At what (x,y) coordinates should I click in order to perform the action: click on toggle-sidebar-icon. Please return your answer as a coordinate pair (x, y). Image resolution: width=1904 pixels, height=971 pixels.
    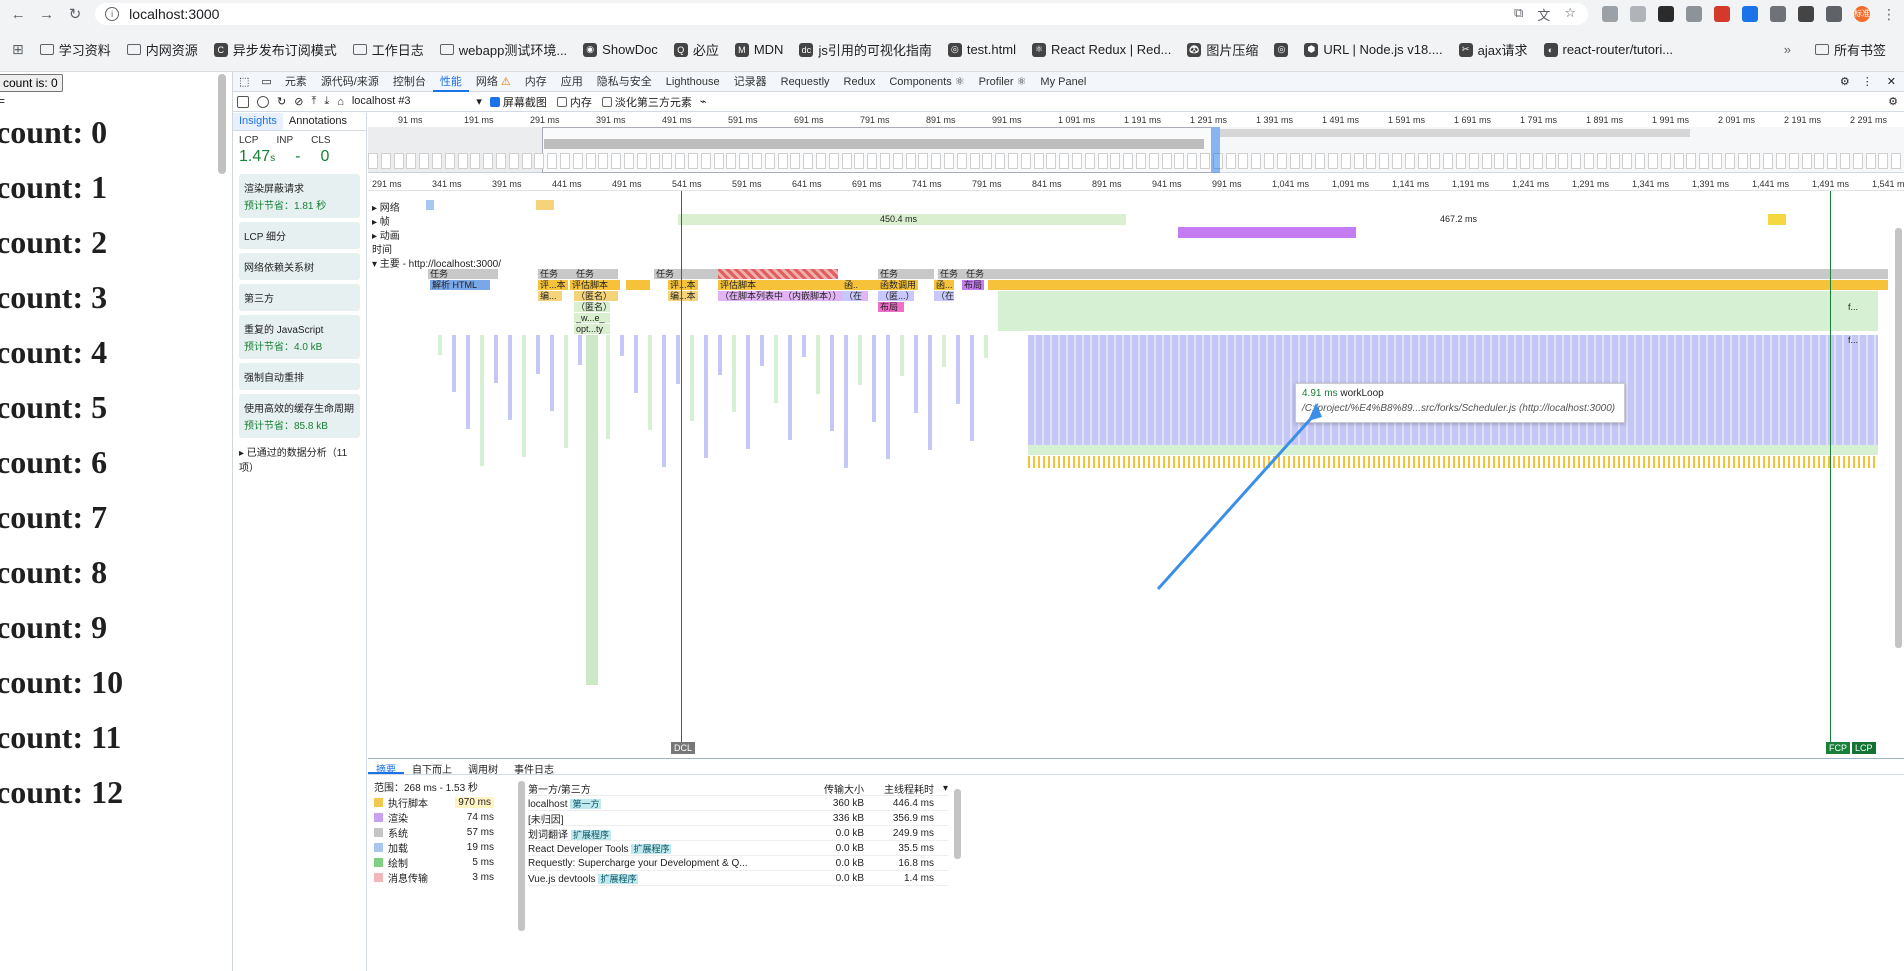
    Looking at the image, I should click on (243, 101).